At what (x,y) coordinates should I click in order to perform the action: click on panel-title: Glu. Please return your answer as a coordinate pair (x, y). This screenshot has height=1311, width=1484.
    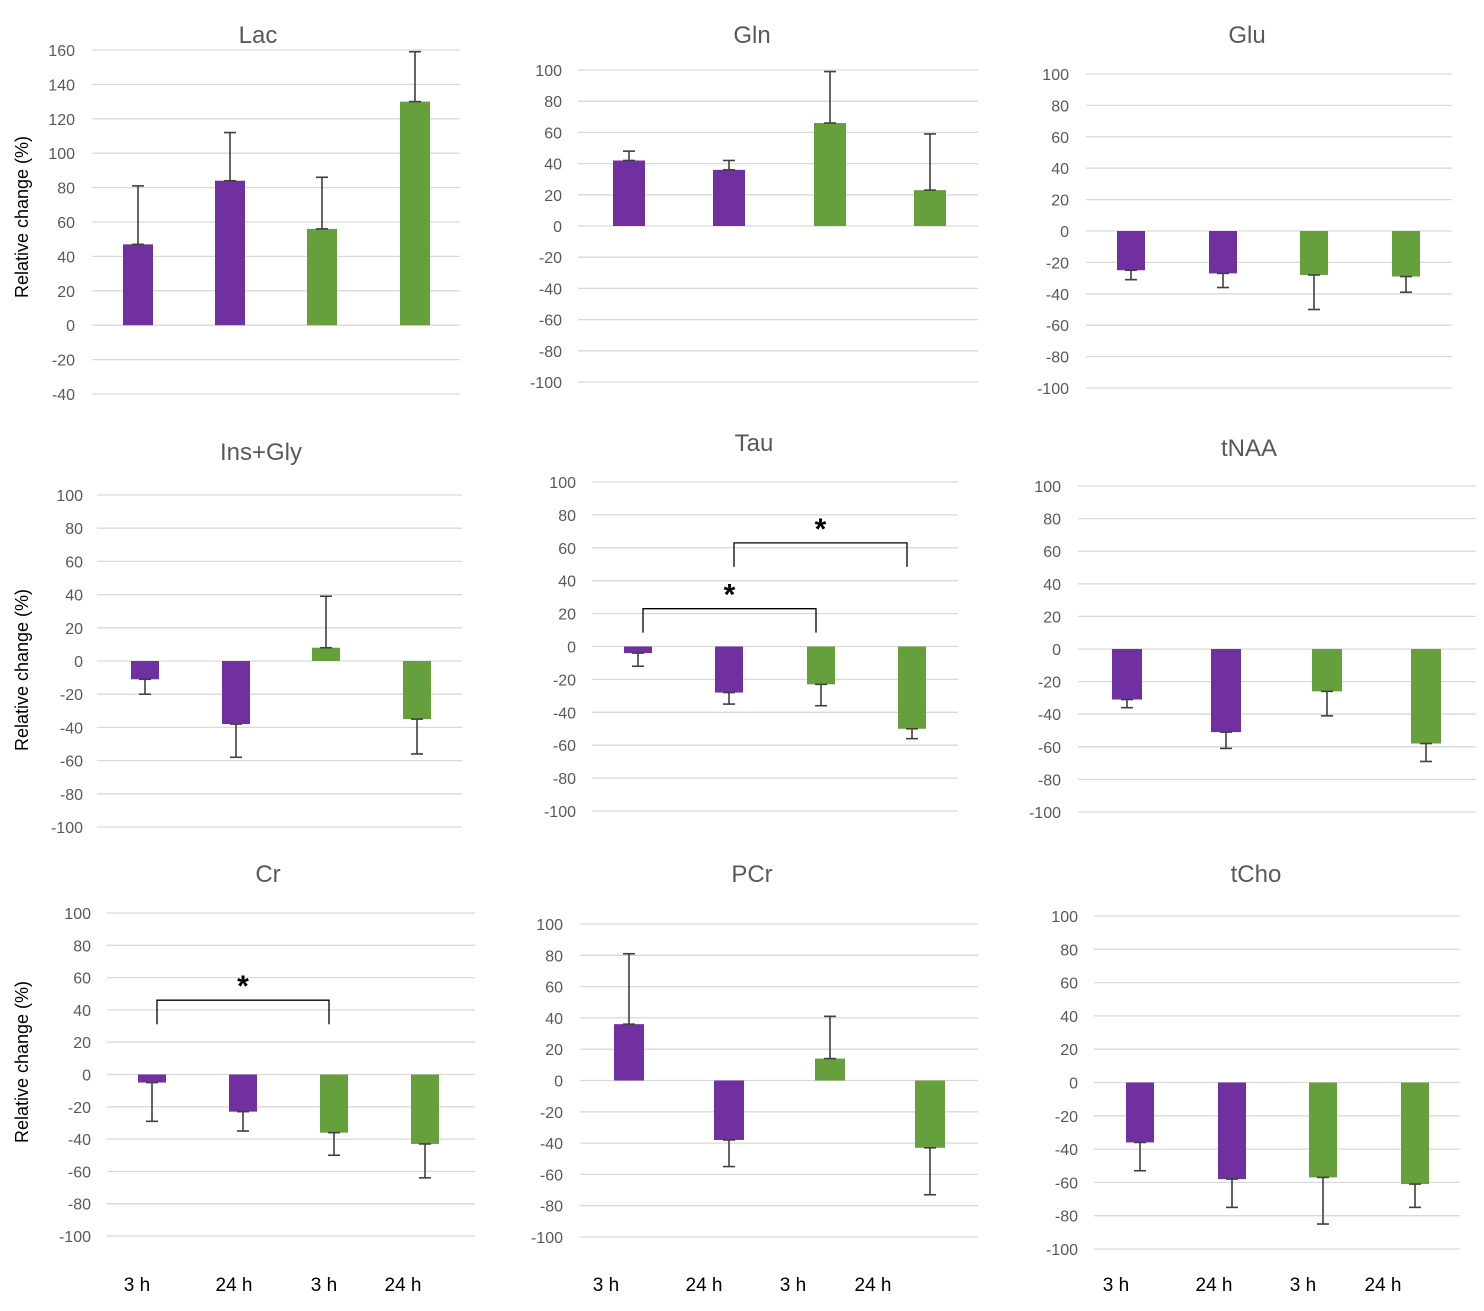
    Looking at the image, I should click on (1246, 35).